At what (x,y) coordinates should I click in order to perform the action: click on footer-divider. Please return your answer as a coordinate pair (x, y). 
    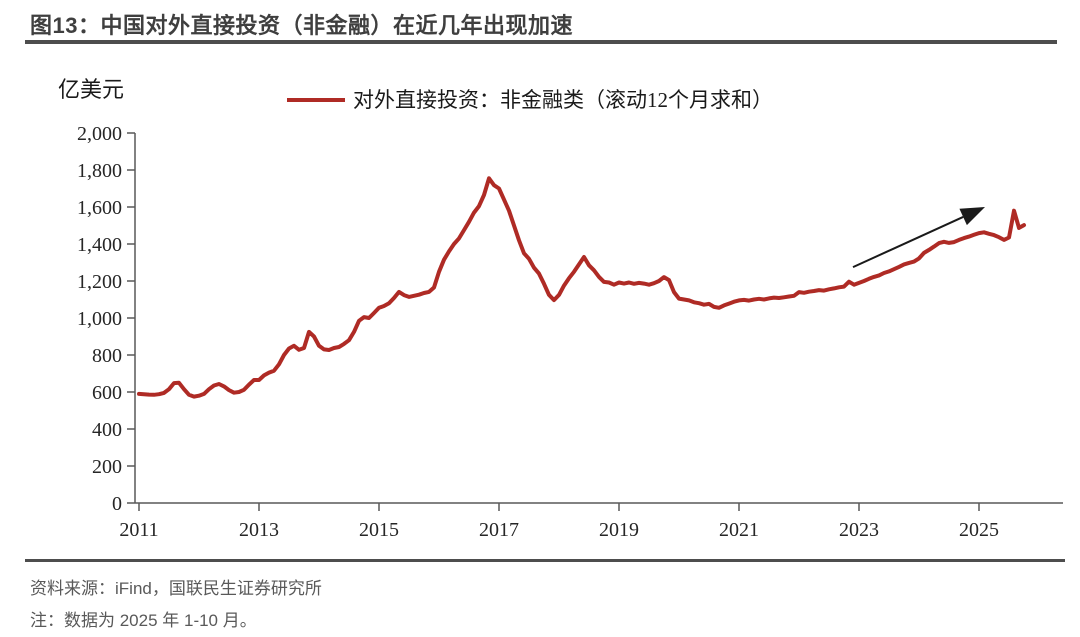
    Looking at the image, I should click on (545, 560).